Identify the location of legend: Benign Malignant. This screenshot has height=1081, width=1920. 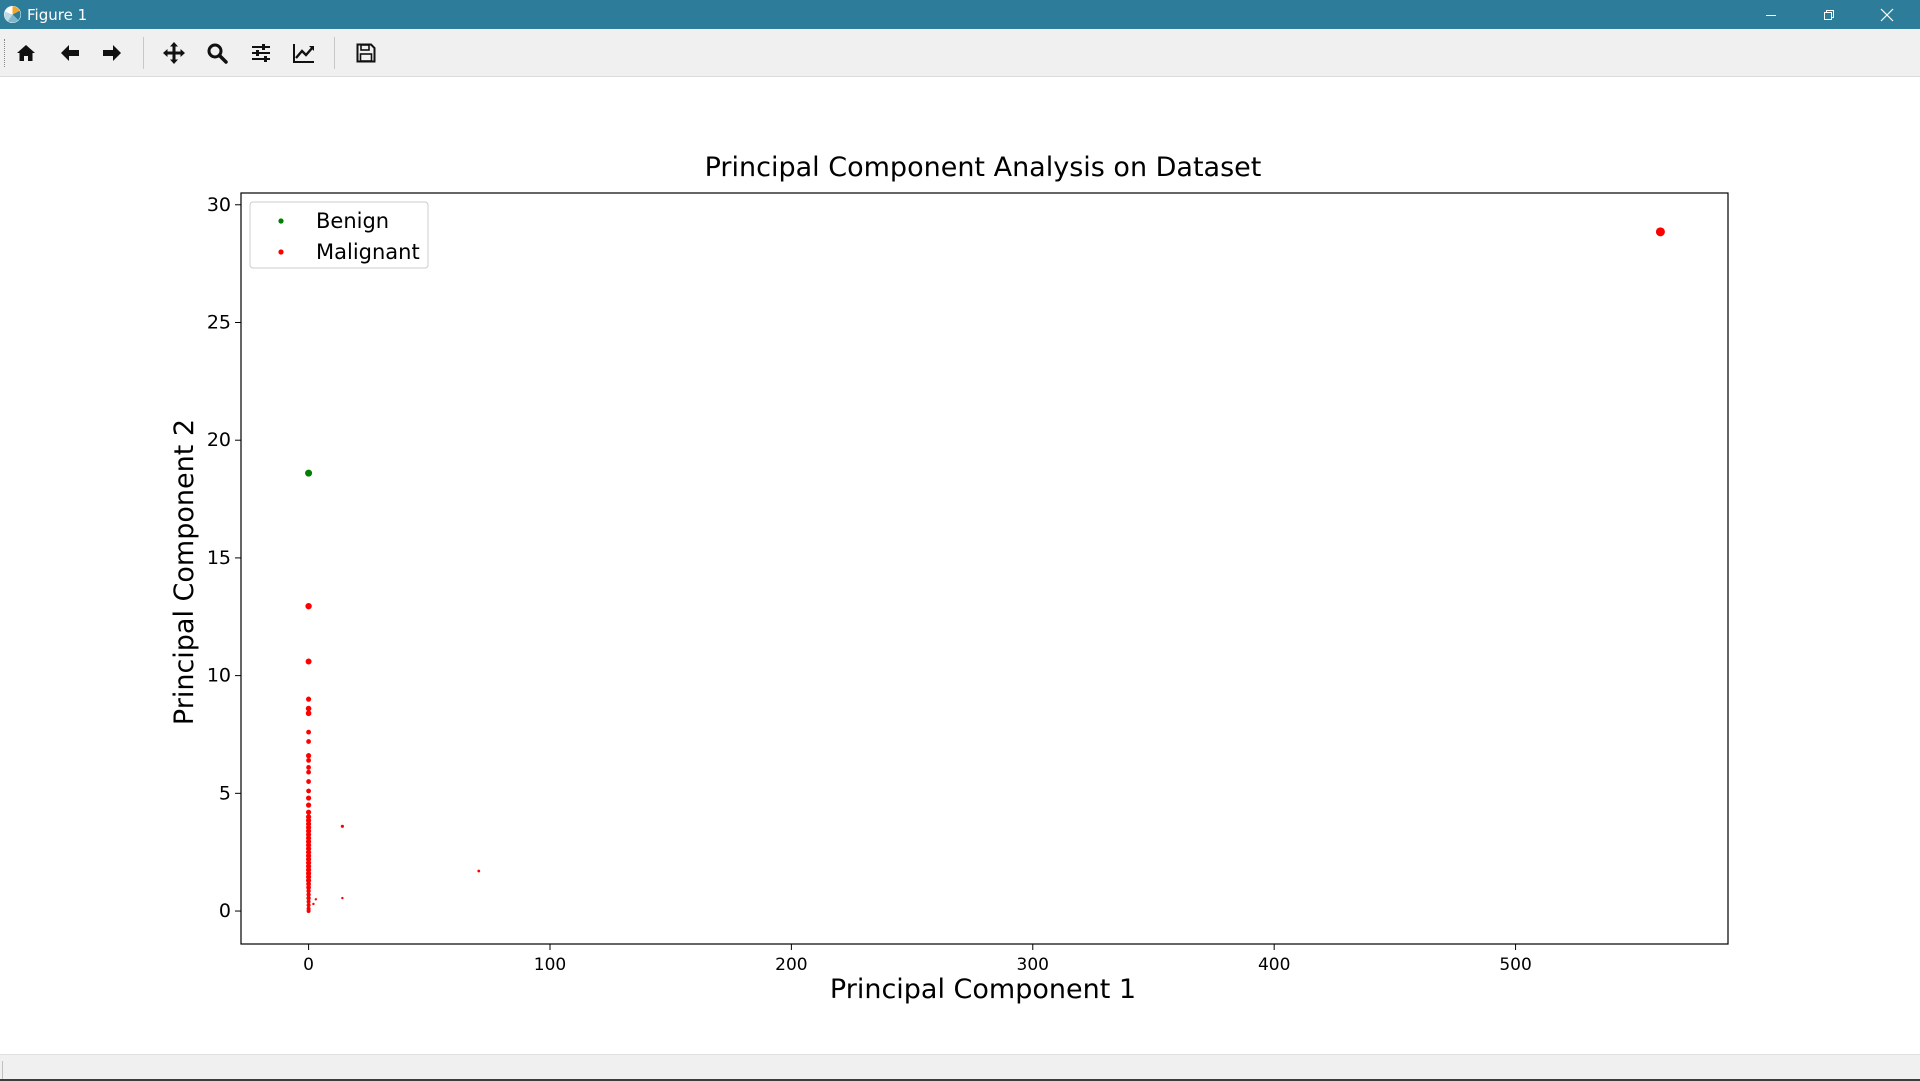
(339, 235).